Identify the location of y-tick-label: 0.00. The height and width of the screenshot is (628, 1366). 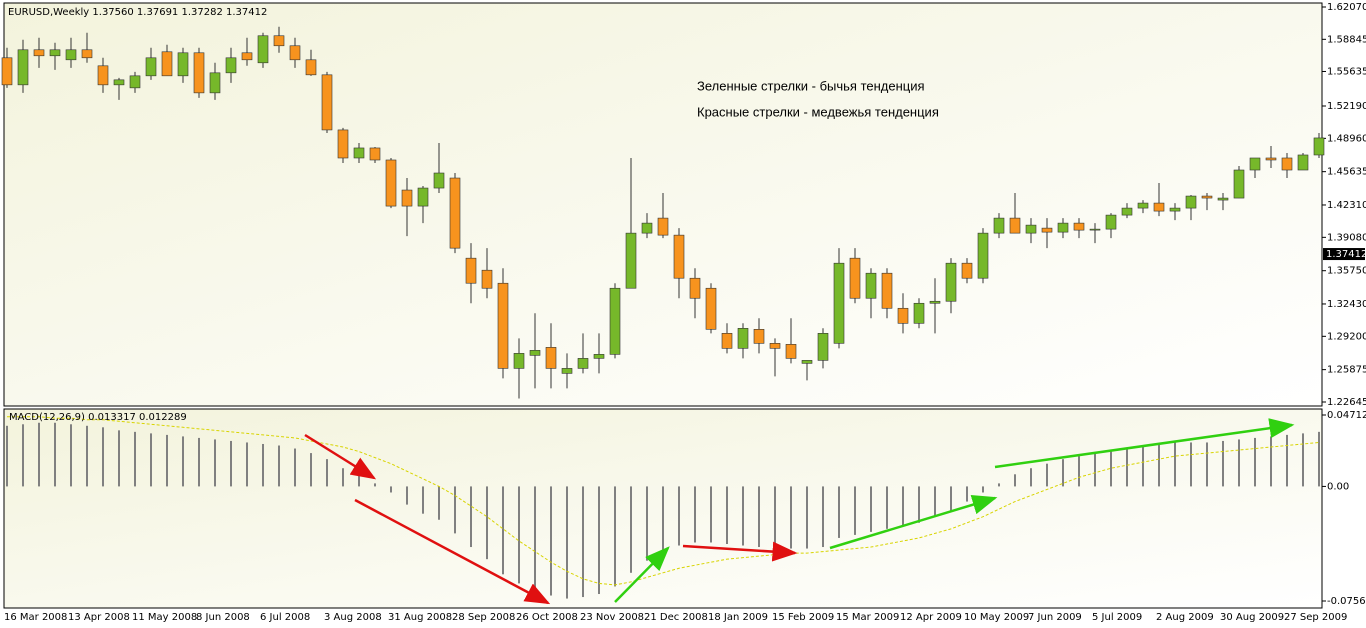
(1338, 486).